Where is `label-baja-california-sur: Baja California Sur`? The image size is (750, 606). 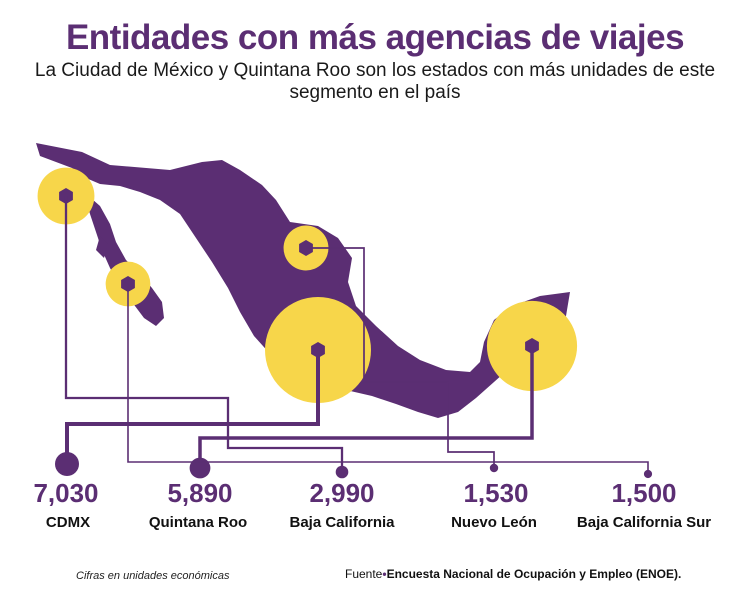
label-baja-california-sur: Baja California Sur is located at coordinates (644, 522).